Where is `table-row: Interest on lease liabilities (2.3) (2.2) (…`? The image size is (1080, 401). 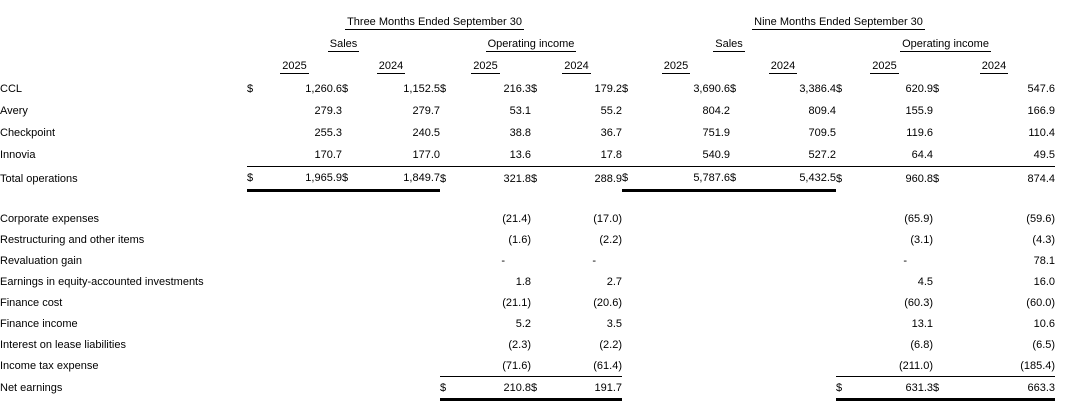
table-row: Interest on lease liabilities (2.3) (2.2) (… is located at coordinates (540, 344).